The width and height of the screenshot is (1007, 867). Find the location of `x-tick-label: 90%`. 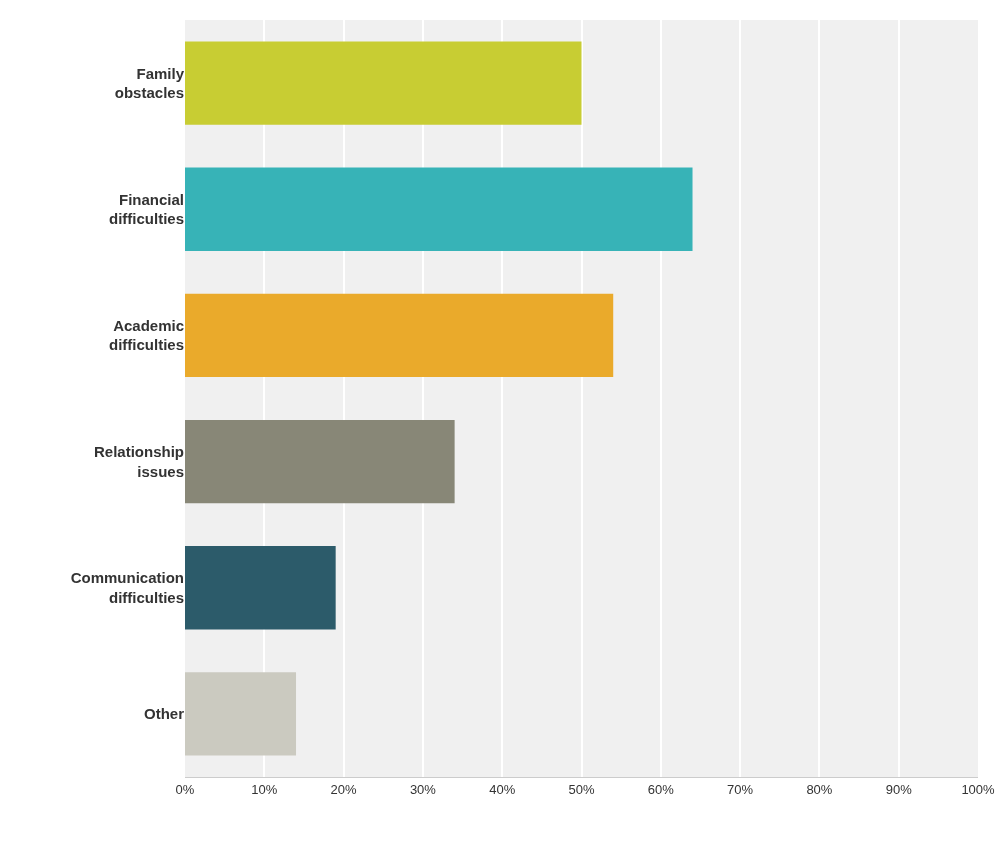

x-tick-label: 90% is located at coordinates (899, 789).